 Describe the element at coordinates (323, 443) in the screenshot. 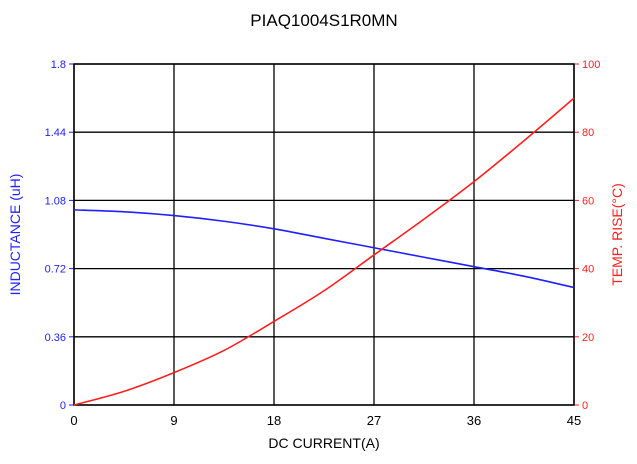

I see `x-axis-label: DC CURRENT(A)` at that location.